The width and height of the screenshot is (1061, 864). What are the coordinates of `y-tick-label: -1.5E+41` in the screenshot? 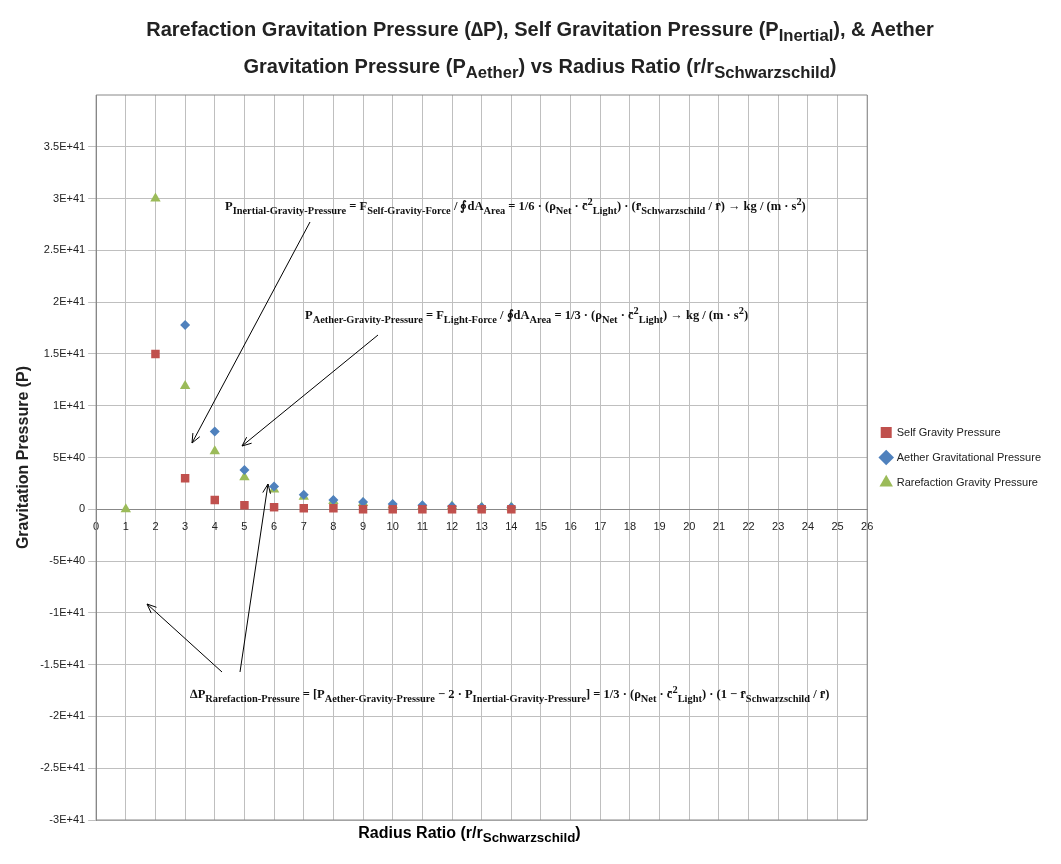 It's located at (63, 663).